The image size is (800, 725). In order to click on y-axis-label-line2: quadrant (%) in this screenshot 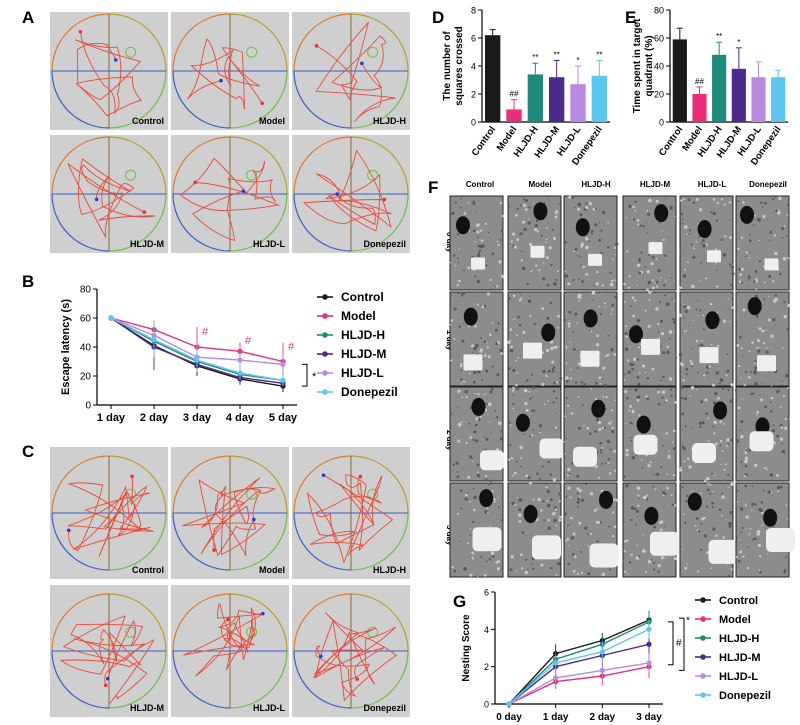, I will do `click(649, 65)`.